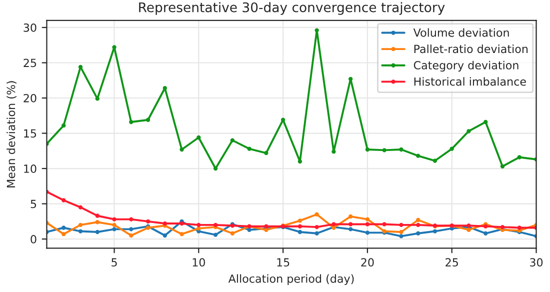 This screenshot has width=550, height=292. I want to click on x-tick-label: 5, so click(114, 262).